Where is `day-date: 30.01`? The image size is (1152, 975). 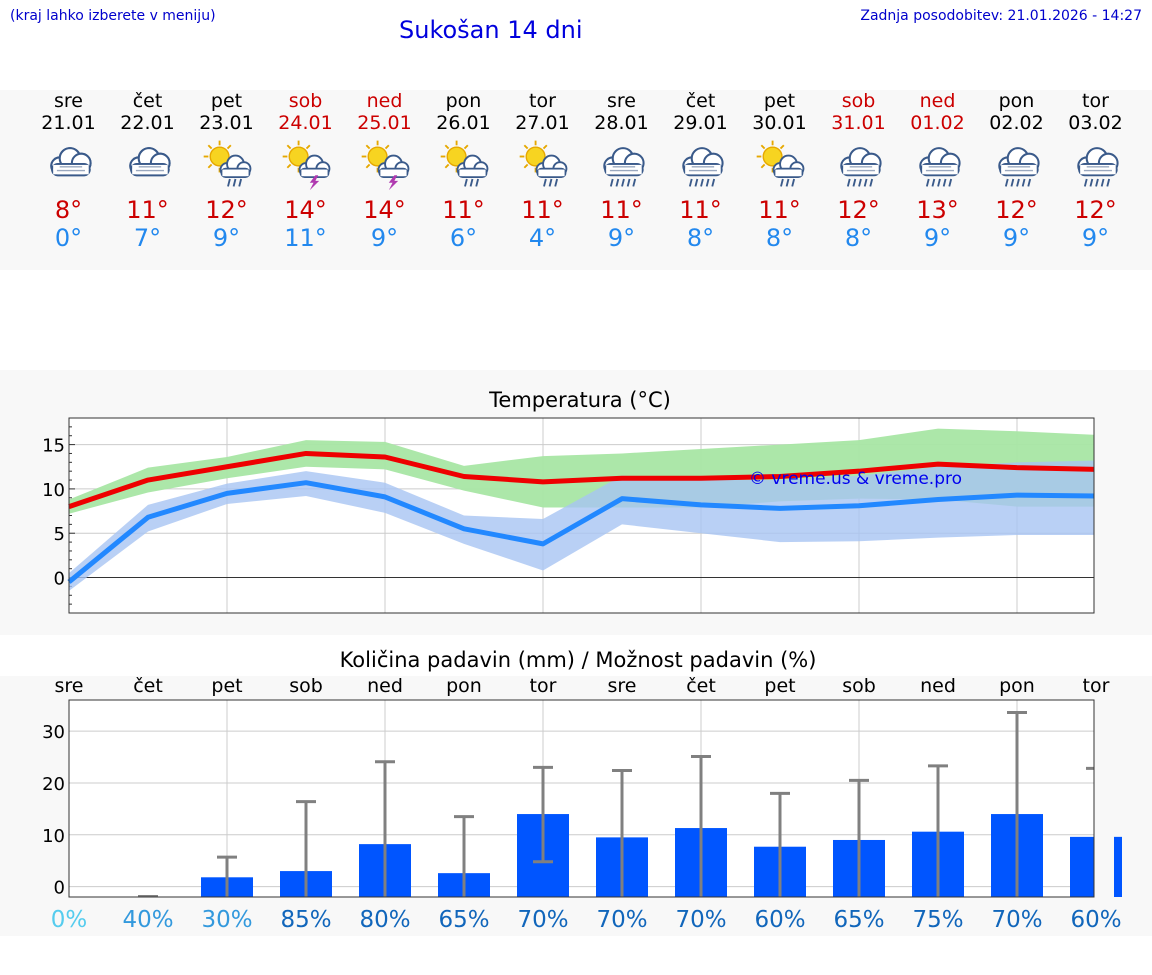
day-date: 30.01 is located at coordinates (779, 123).